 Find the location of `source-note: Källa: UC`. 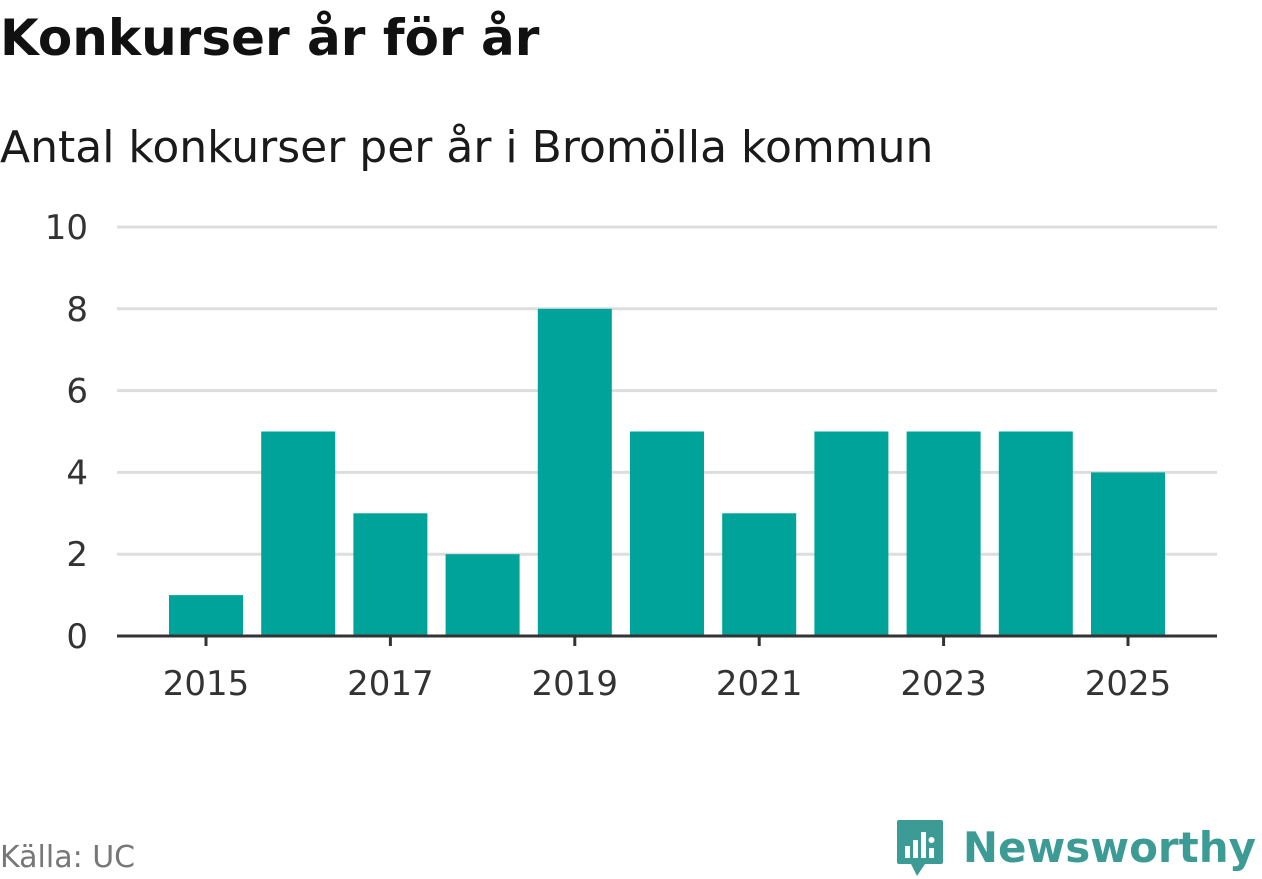

source-note: Källa: UC is located at coordinates (68, 857).